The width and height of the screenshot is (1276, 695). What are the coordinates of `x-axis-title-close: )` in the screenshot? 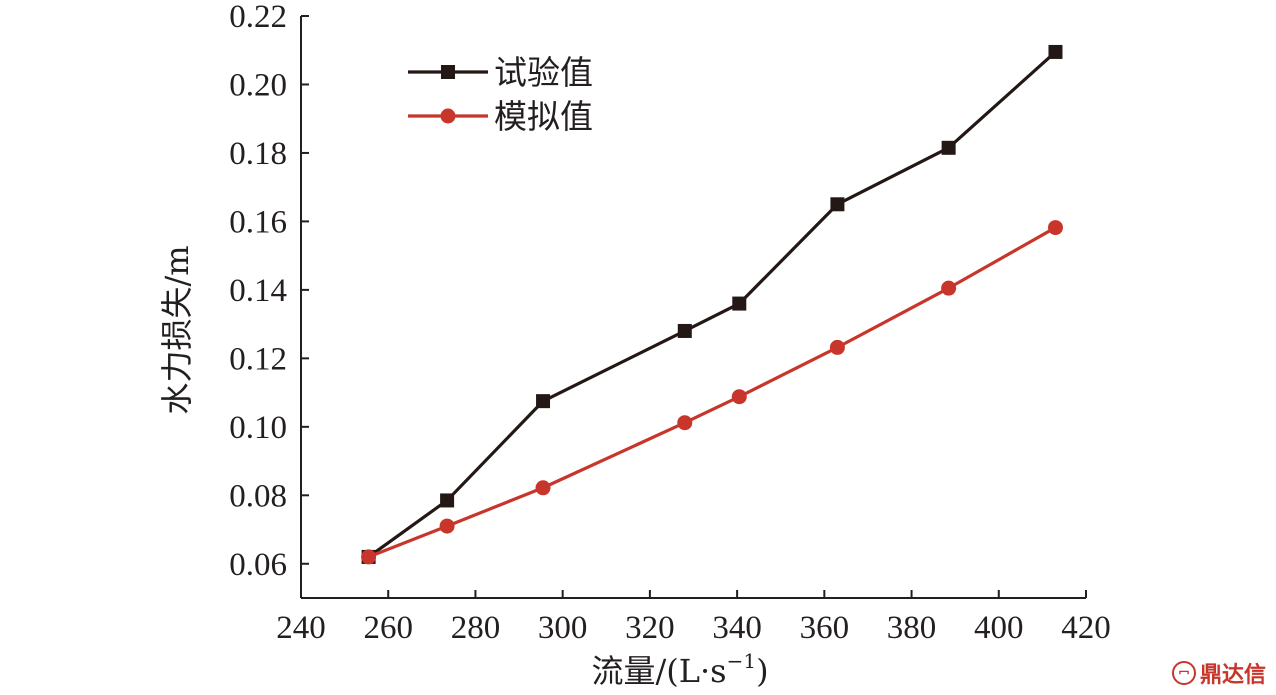 It's located at (762, 671).